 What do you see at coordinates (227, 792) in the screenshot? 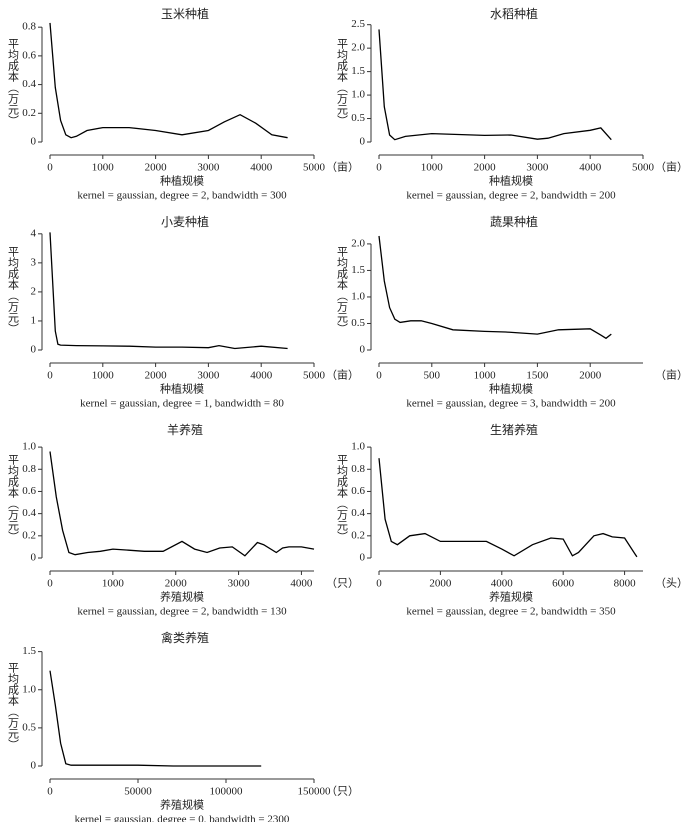
I see `x-tick-label: 100000` at bounding box center [227, 792].